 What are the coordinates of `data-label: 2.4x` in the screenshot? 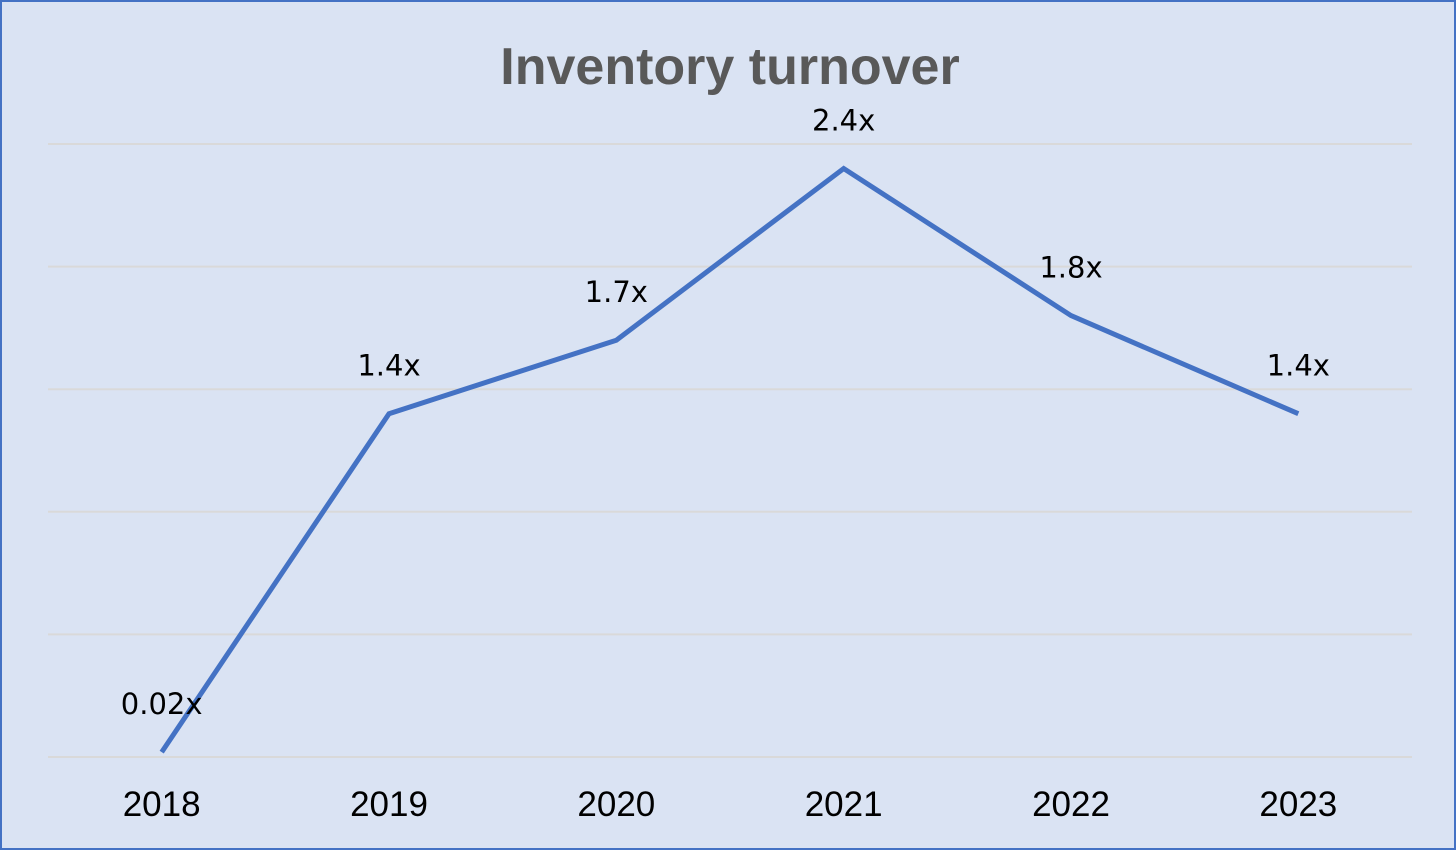 It's located at (843, 121).